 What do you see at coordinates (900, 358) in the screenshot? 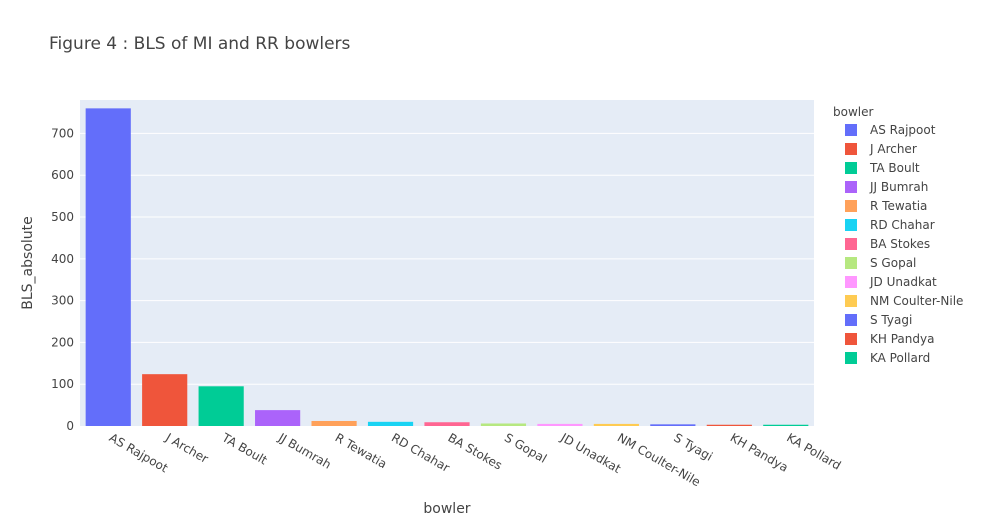
I see `legend-item-label: KA Pollard` at bounding box center [900, 358].